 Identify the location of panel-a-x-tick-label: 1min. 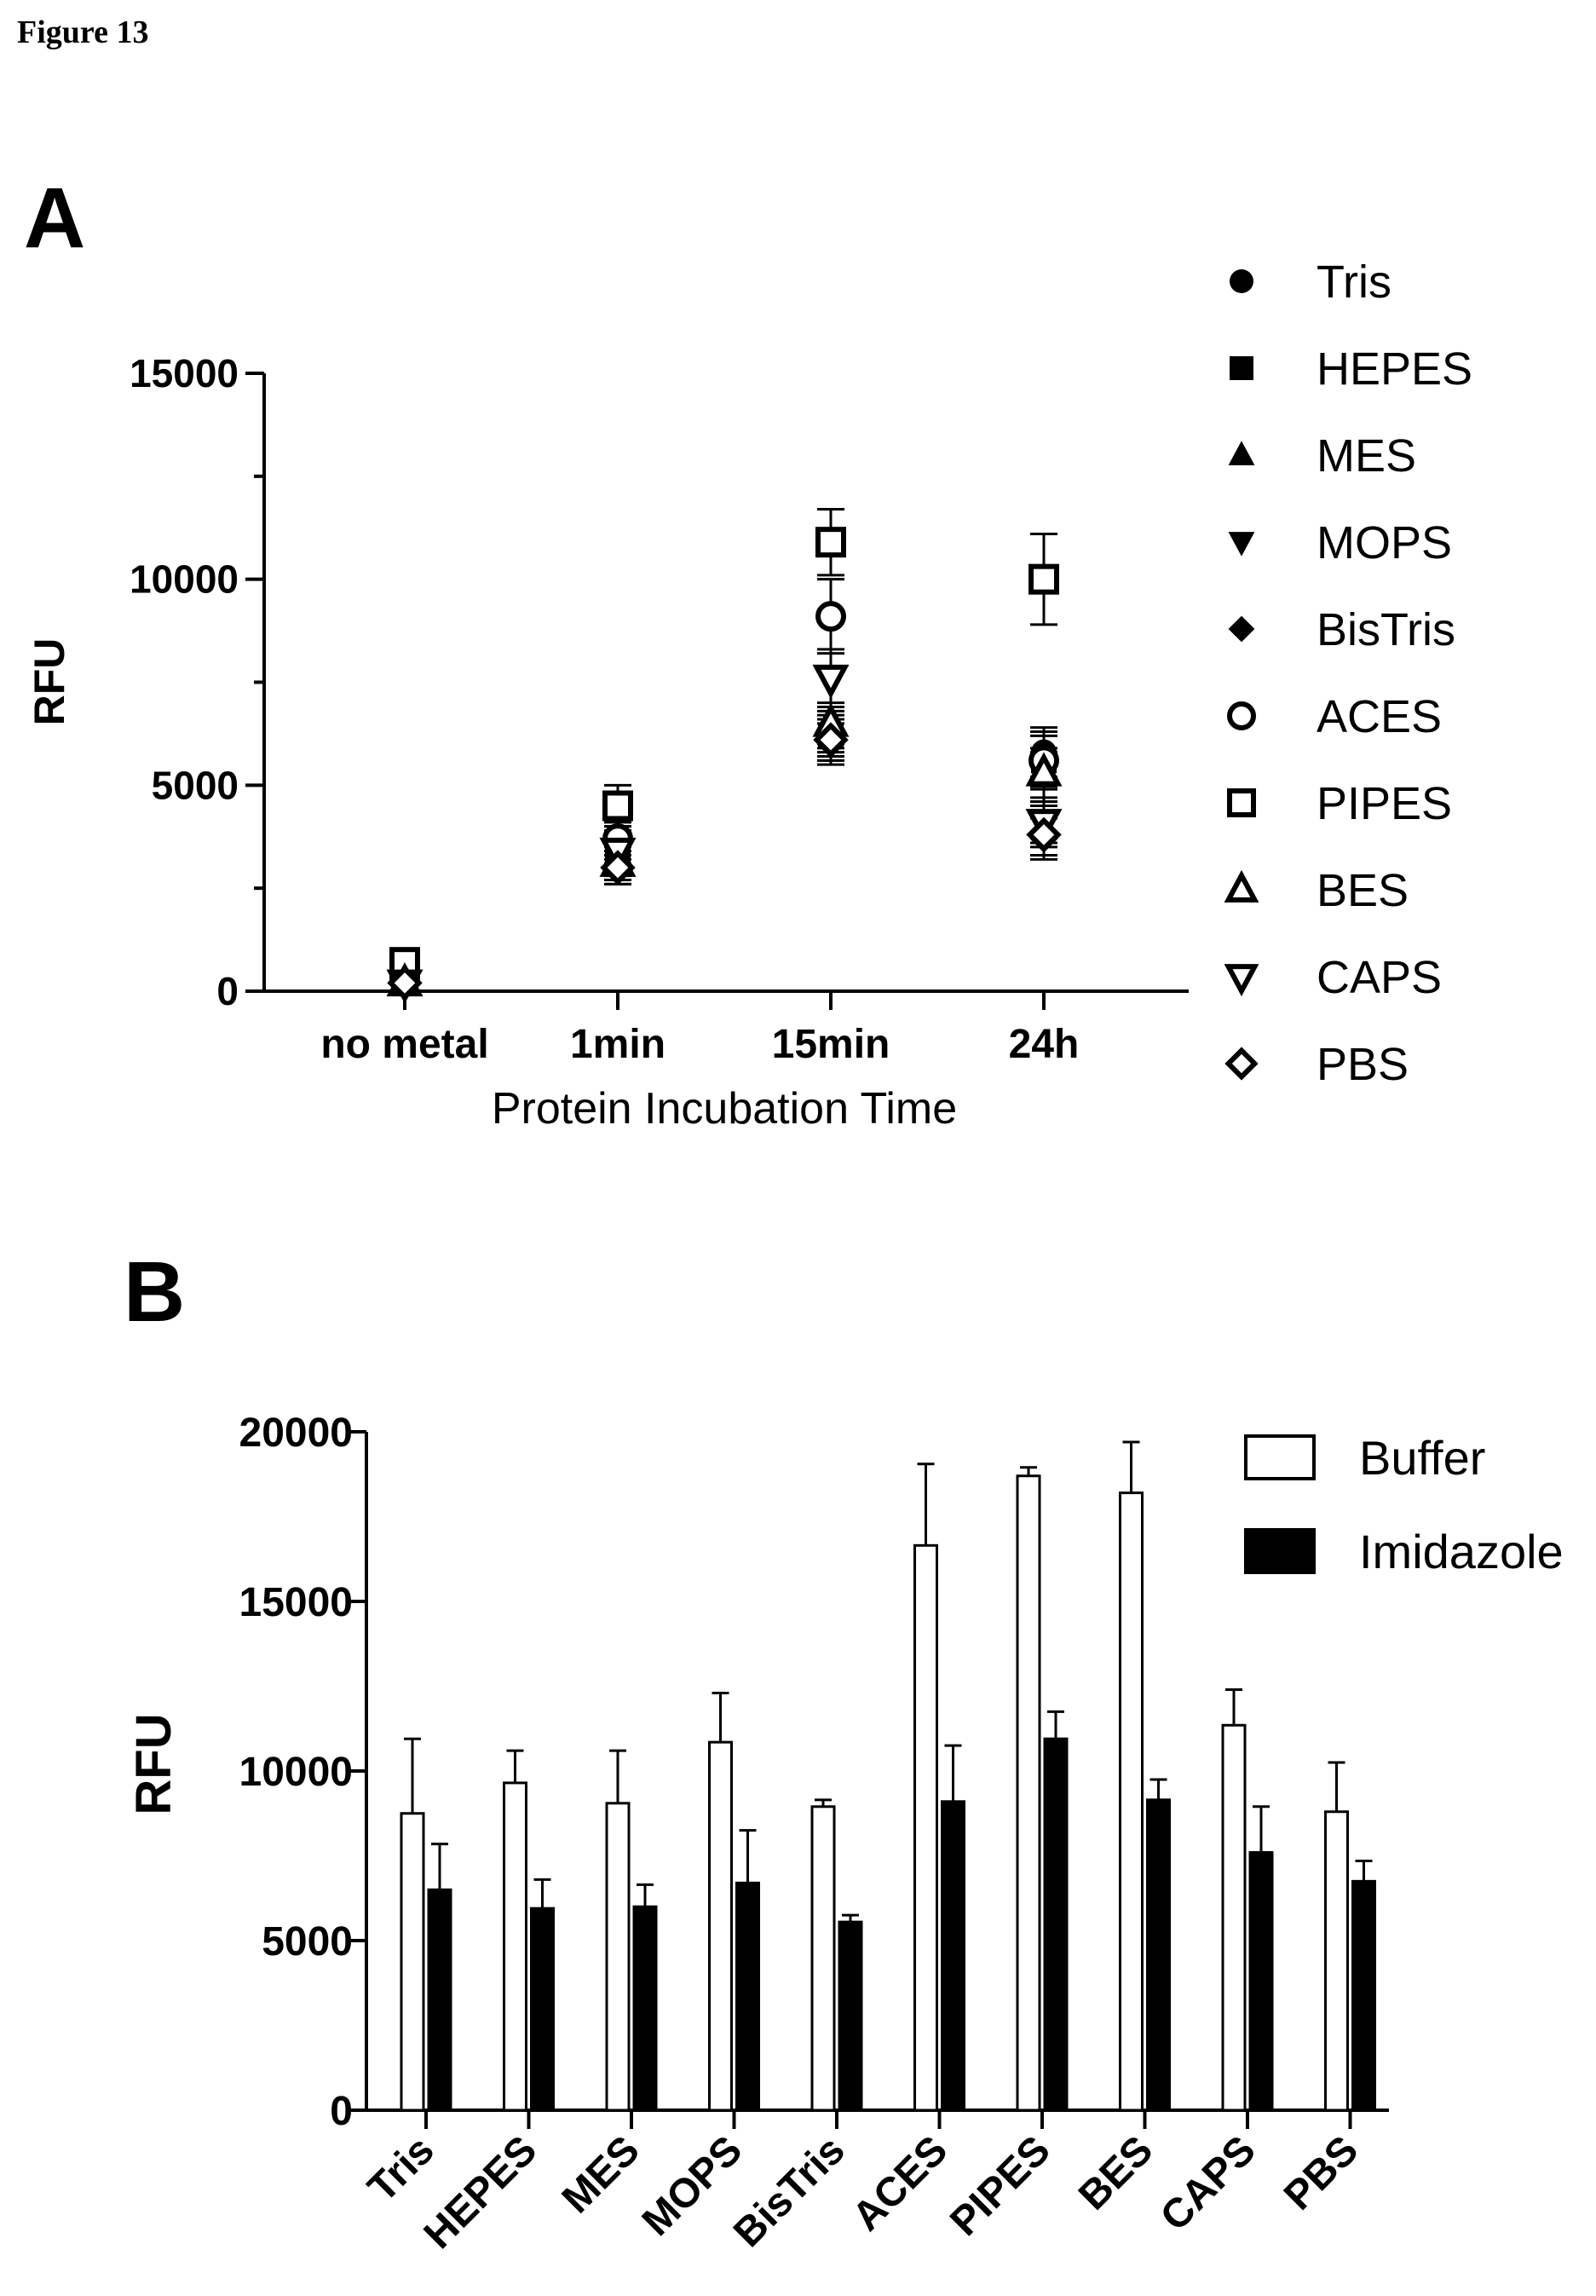
(617, 1044).